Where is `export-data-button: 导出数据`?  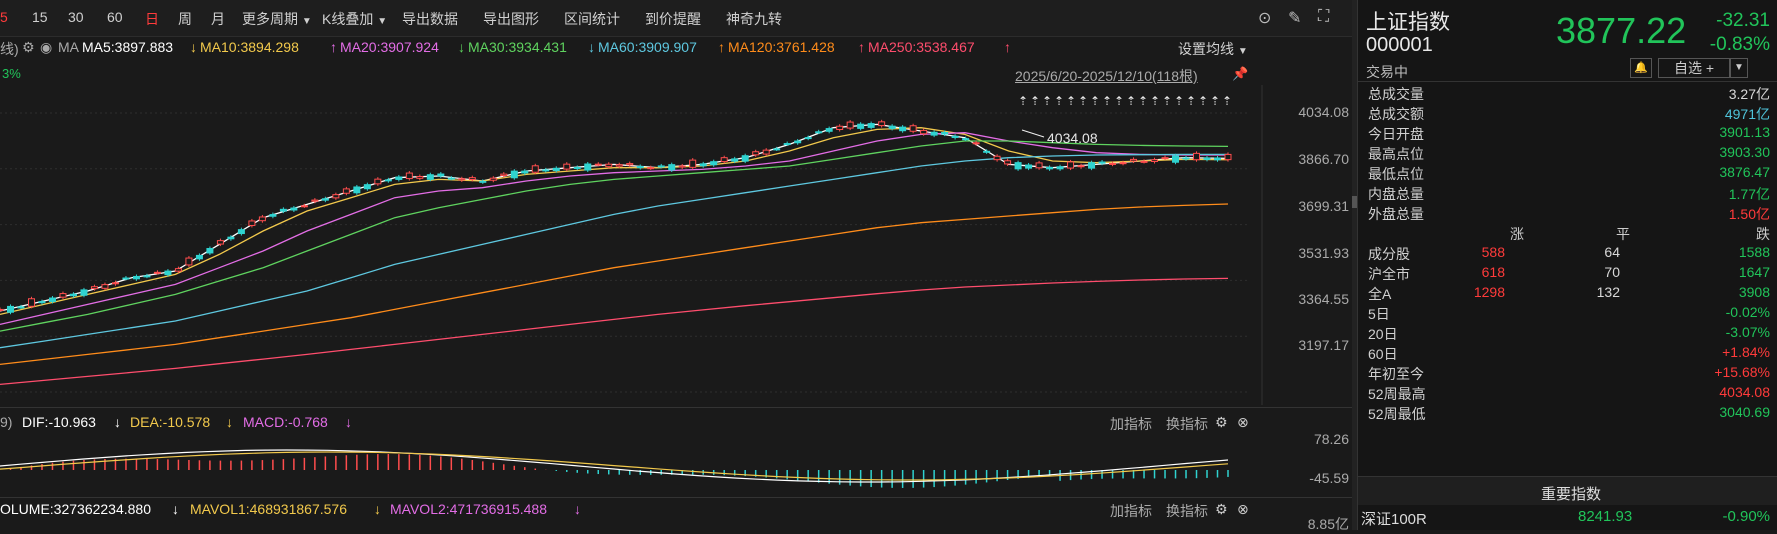
export-data-button: 导出数据 is located at coordinates (430, 19).